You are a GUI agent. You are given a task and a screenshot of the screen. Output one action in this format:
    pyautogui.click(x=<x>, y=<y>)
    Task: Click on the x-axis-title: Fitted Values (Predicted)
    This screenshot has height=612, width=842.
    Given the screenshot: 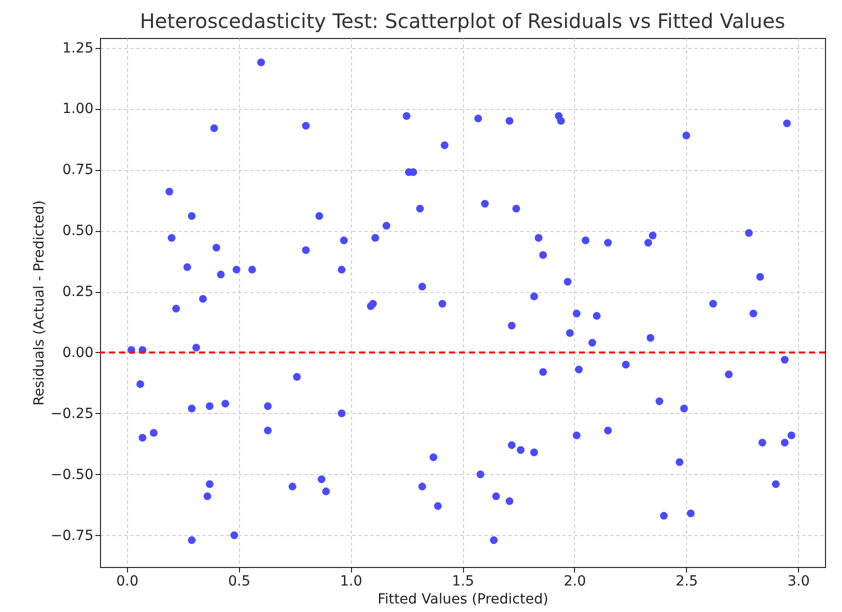 What is the action you would take?
    pyautogui.click(x=463, y=600)
    